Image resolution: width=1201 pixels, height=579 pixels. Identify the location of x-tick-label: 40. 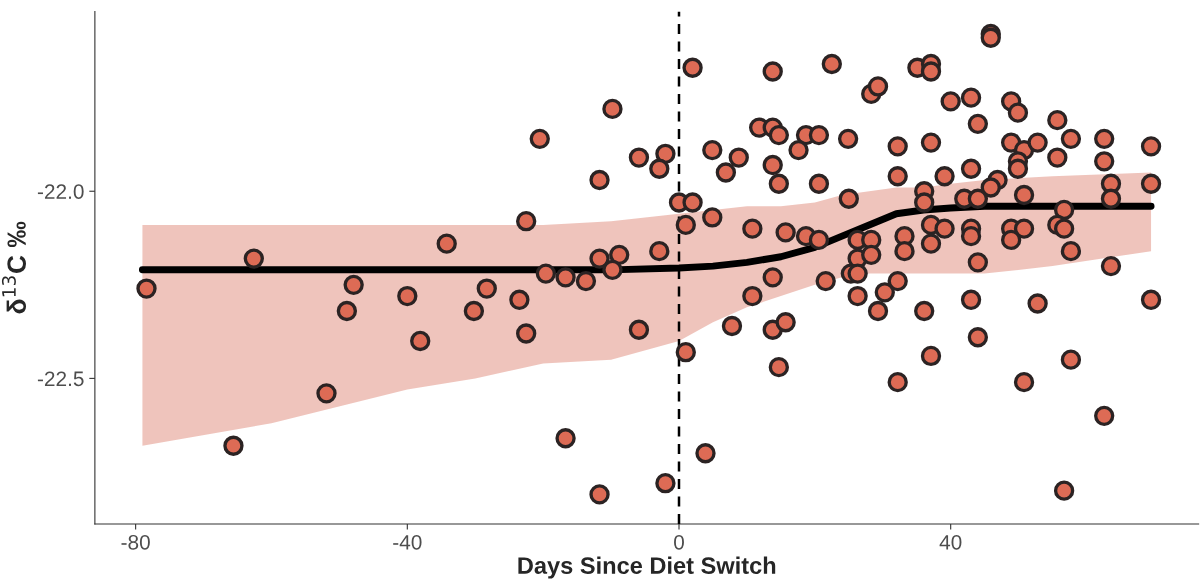
(950, 542).